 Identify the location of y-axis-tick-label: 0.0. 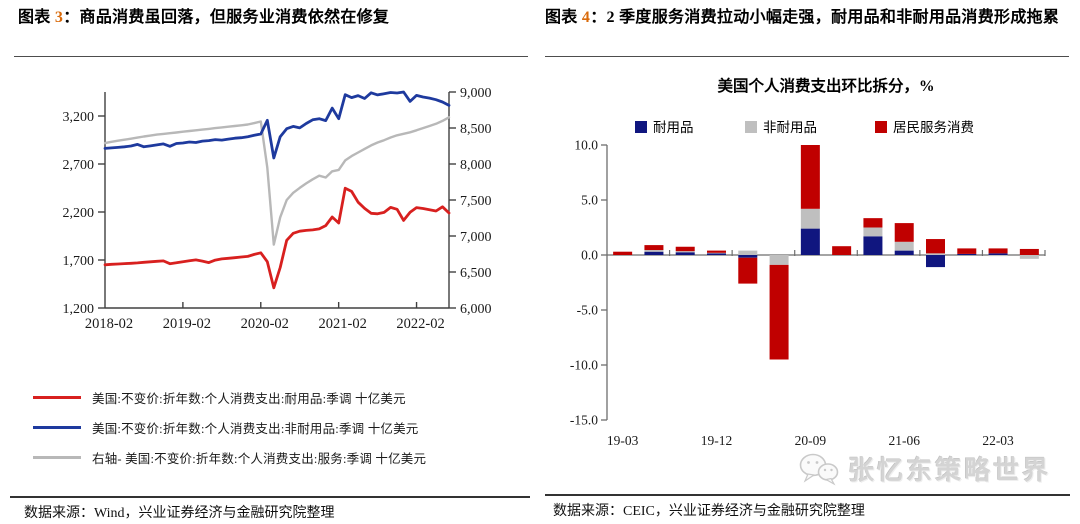
(589, 255).